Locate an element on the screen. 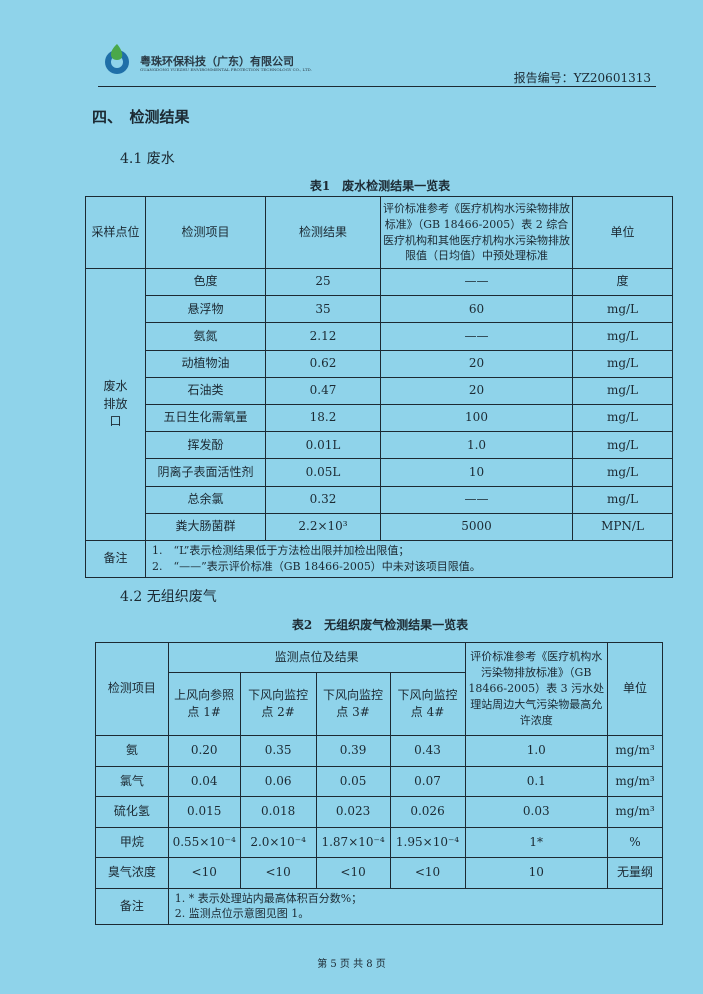 Image resolution: width=703 pixels, height=994 pixels. table-cell: 0.015 is located at coordinates (204, 812).